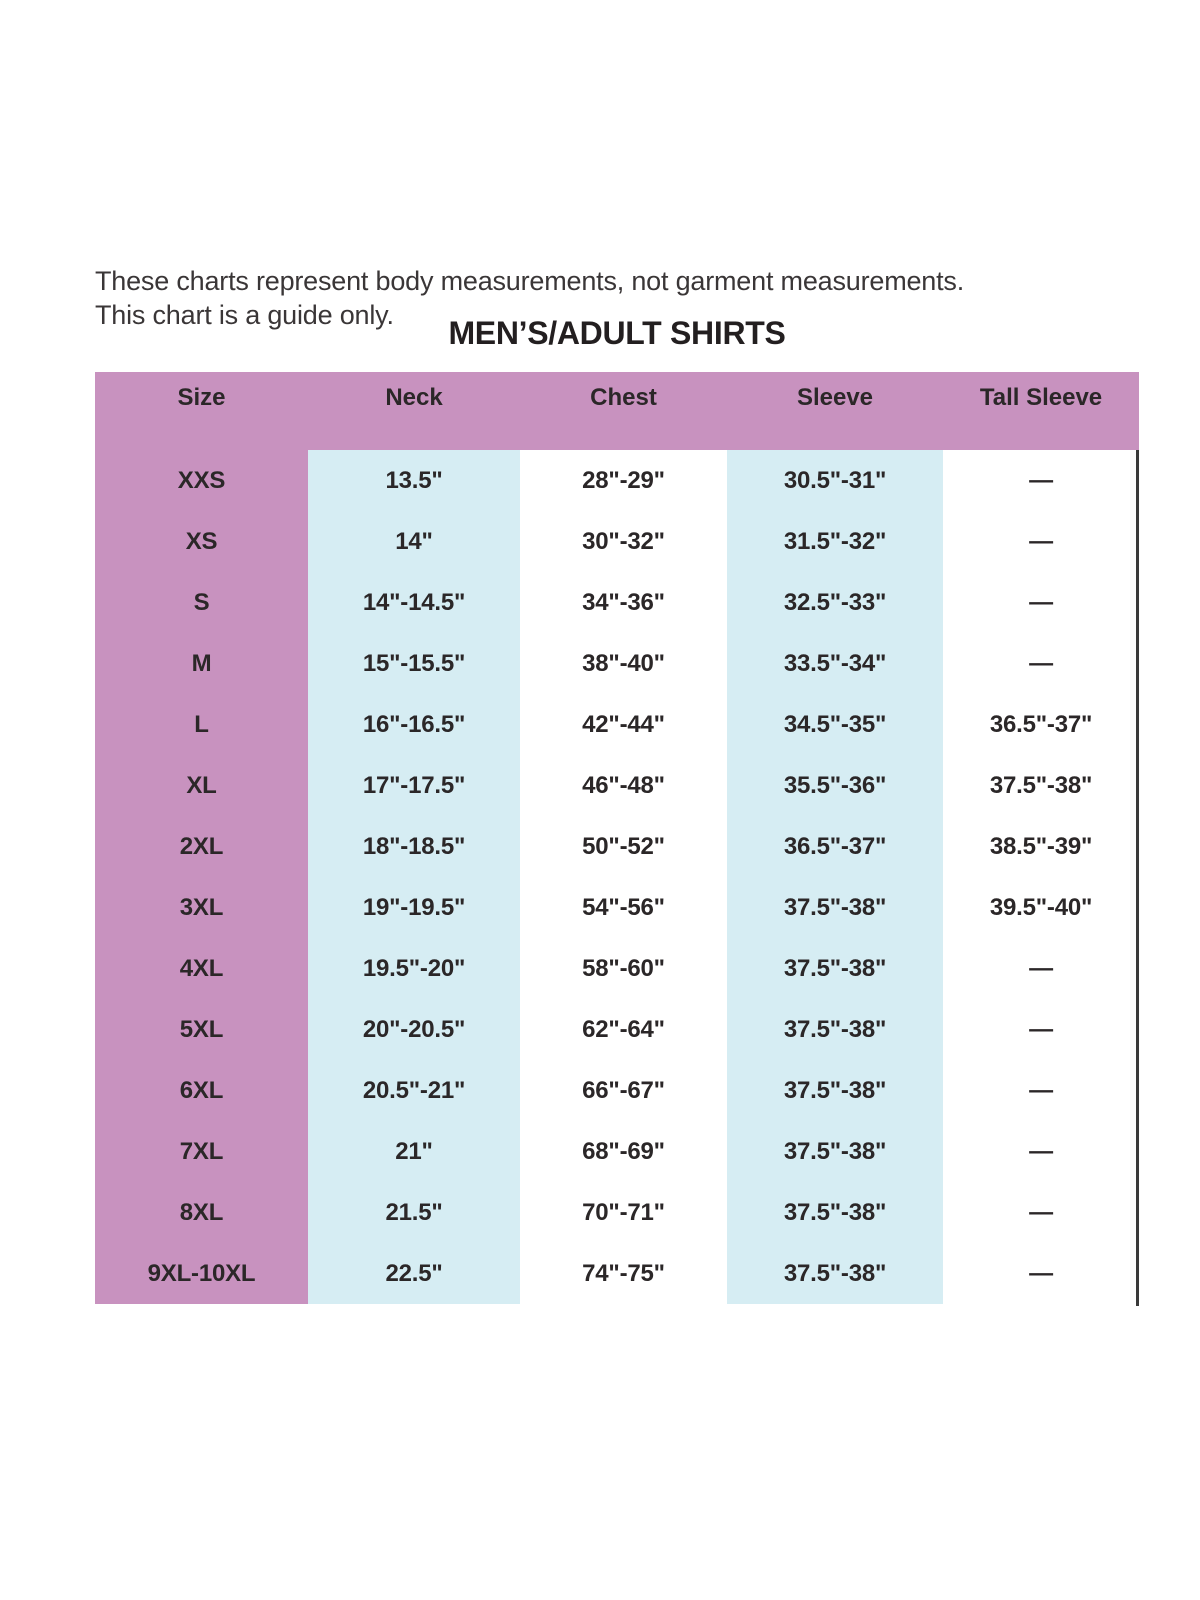 The width and height of the screenshot is (1200, 1600). What do you see at coordinates (201, 968) in the screenshot?
I see `cell-size: 4XL` at bounding box center [201, 968].